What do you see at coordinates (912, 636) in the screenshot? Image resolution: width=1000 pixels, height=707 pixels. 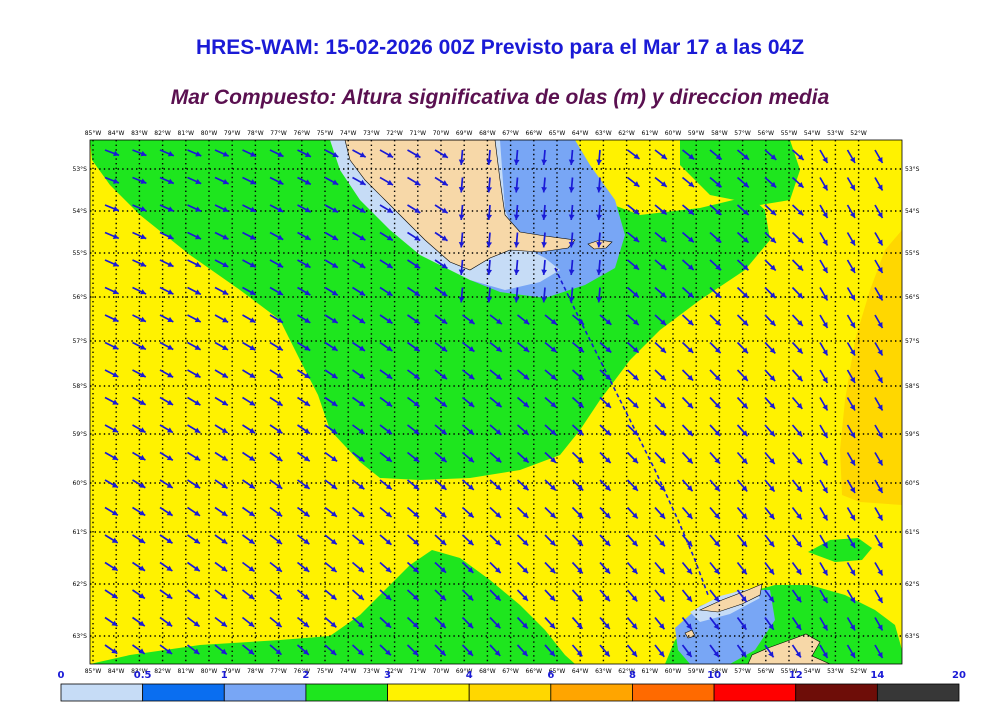 I see `latitude-label: 63°S` at bounding box center [912, 636].